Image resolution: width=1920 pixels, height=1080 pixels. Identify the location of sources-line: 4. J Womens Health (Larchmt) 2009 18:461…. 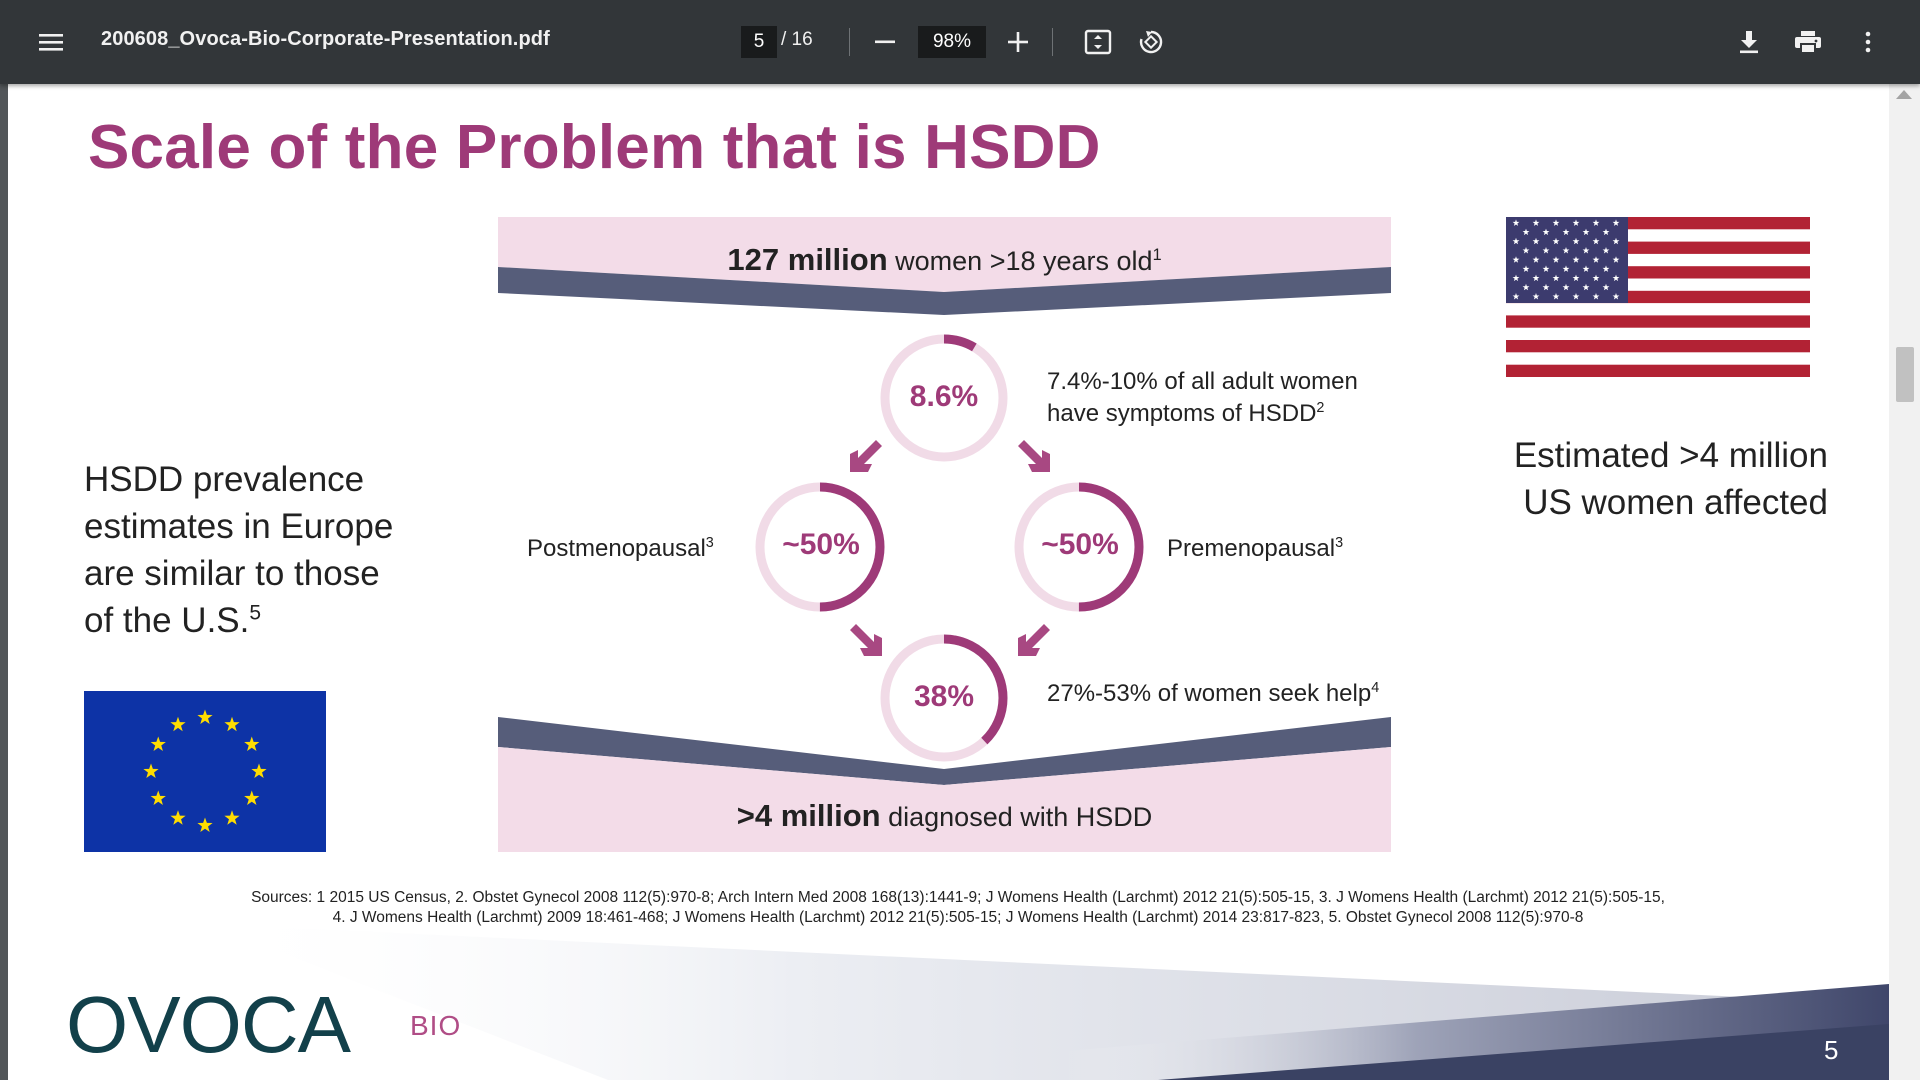
(958, 917).